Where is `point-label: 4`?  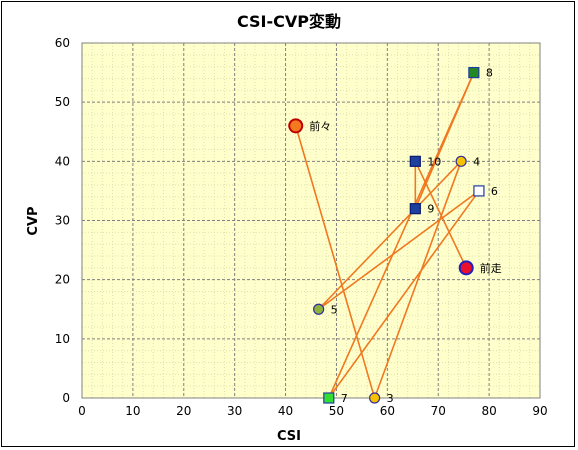
point-label: 4 is located at coordinates (476, 161).